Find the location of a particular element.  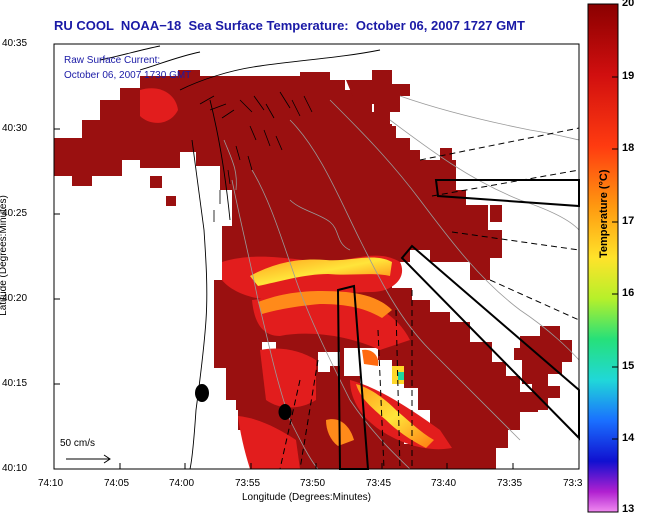

current-annotation-line2: October 06, 2007 1730 GMT is located at coordinates (128, 75).